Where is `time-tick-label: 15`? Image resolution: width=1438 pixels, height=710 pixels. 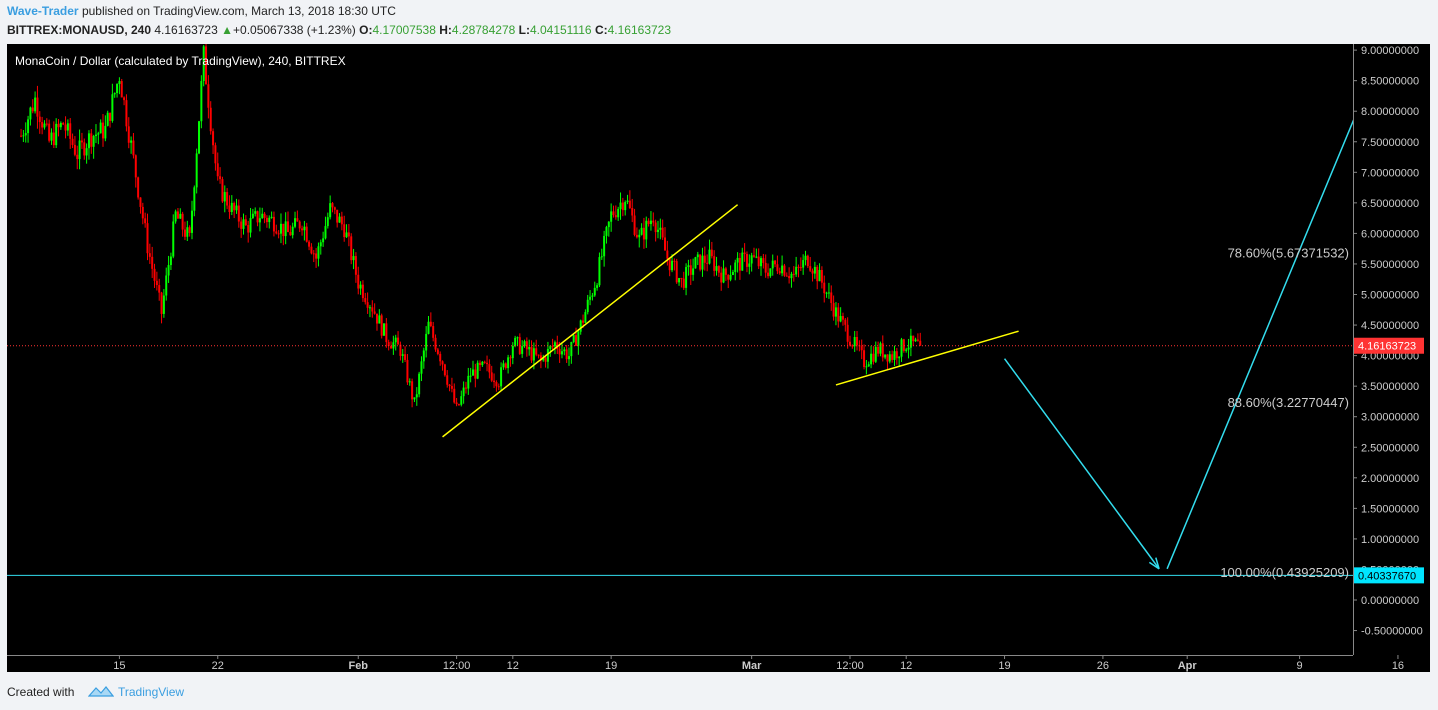 time-tick-label: 15 is located at coordinates (119, 666).